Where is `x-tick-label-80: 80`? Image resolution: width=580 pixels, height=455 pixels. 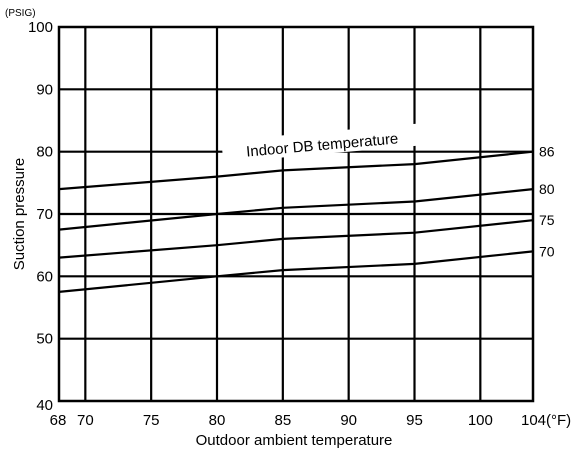 x-tick-label-80: 80 is located at coordinates (217, 420).